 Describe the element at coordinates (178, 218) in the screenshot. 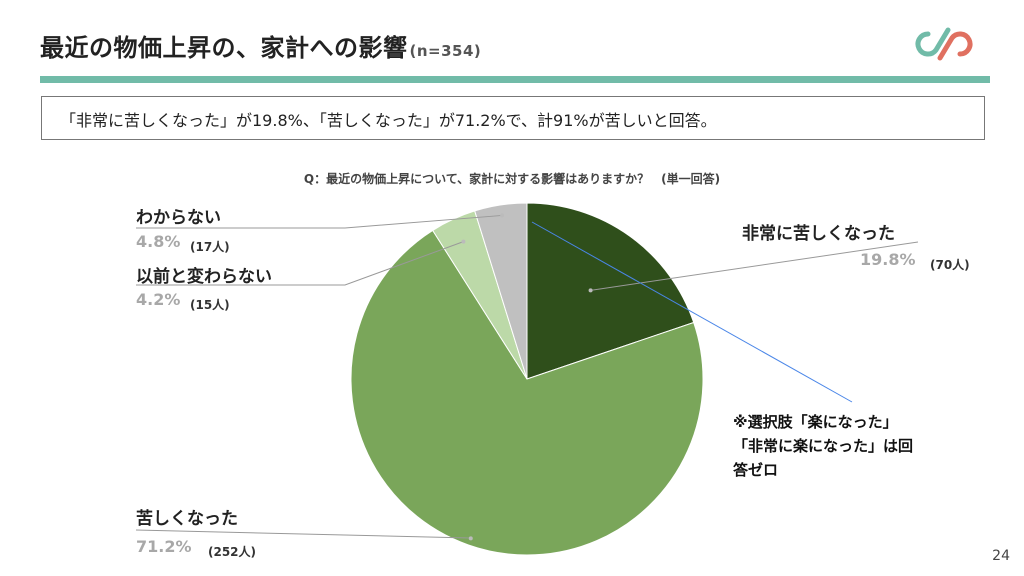

I see `slice-label-unknown: わからない` at that location.